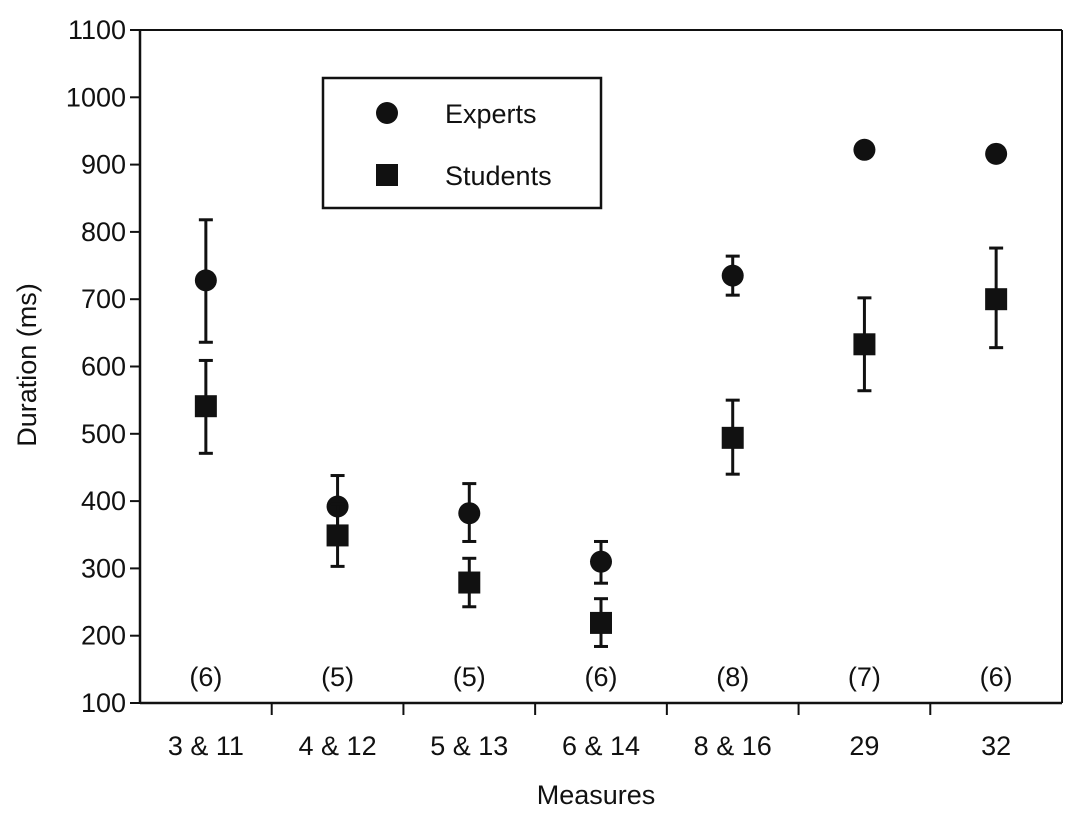 This screenshot has height=815, width=1079. I want to click on legend-box, so click(462, 143).